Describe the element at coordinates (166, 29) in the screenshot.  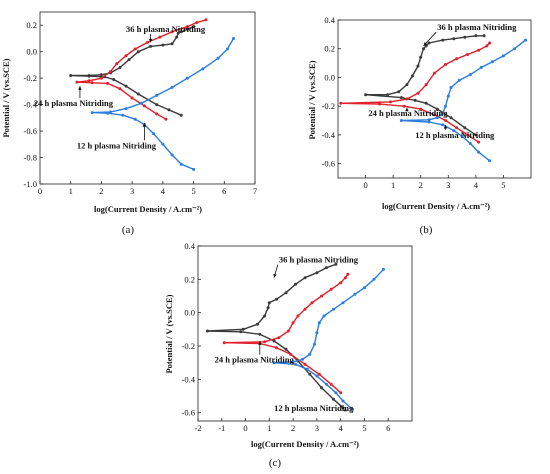
I see `series-annotation-label: 36 h plasma Nitriding` at that location.